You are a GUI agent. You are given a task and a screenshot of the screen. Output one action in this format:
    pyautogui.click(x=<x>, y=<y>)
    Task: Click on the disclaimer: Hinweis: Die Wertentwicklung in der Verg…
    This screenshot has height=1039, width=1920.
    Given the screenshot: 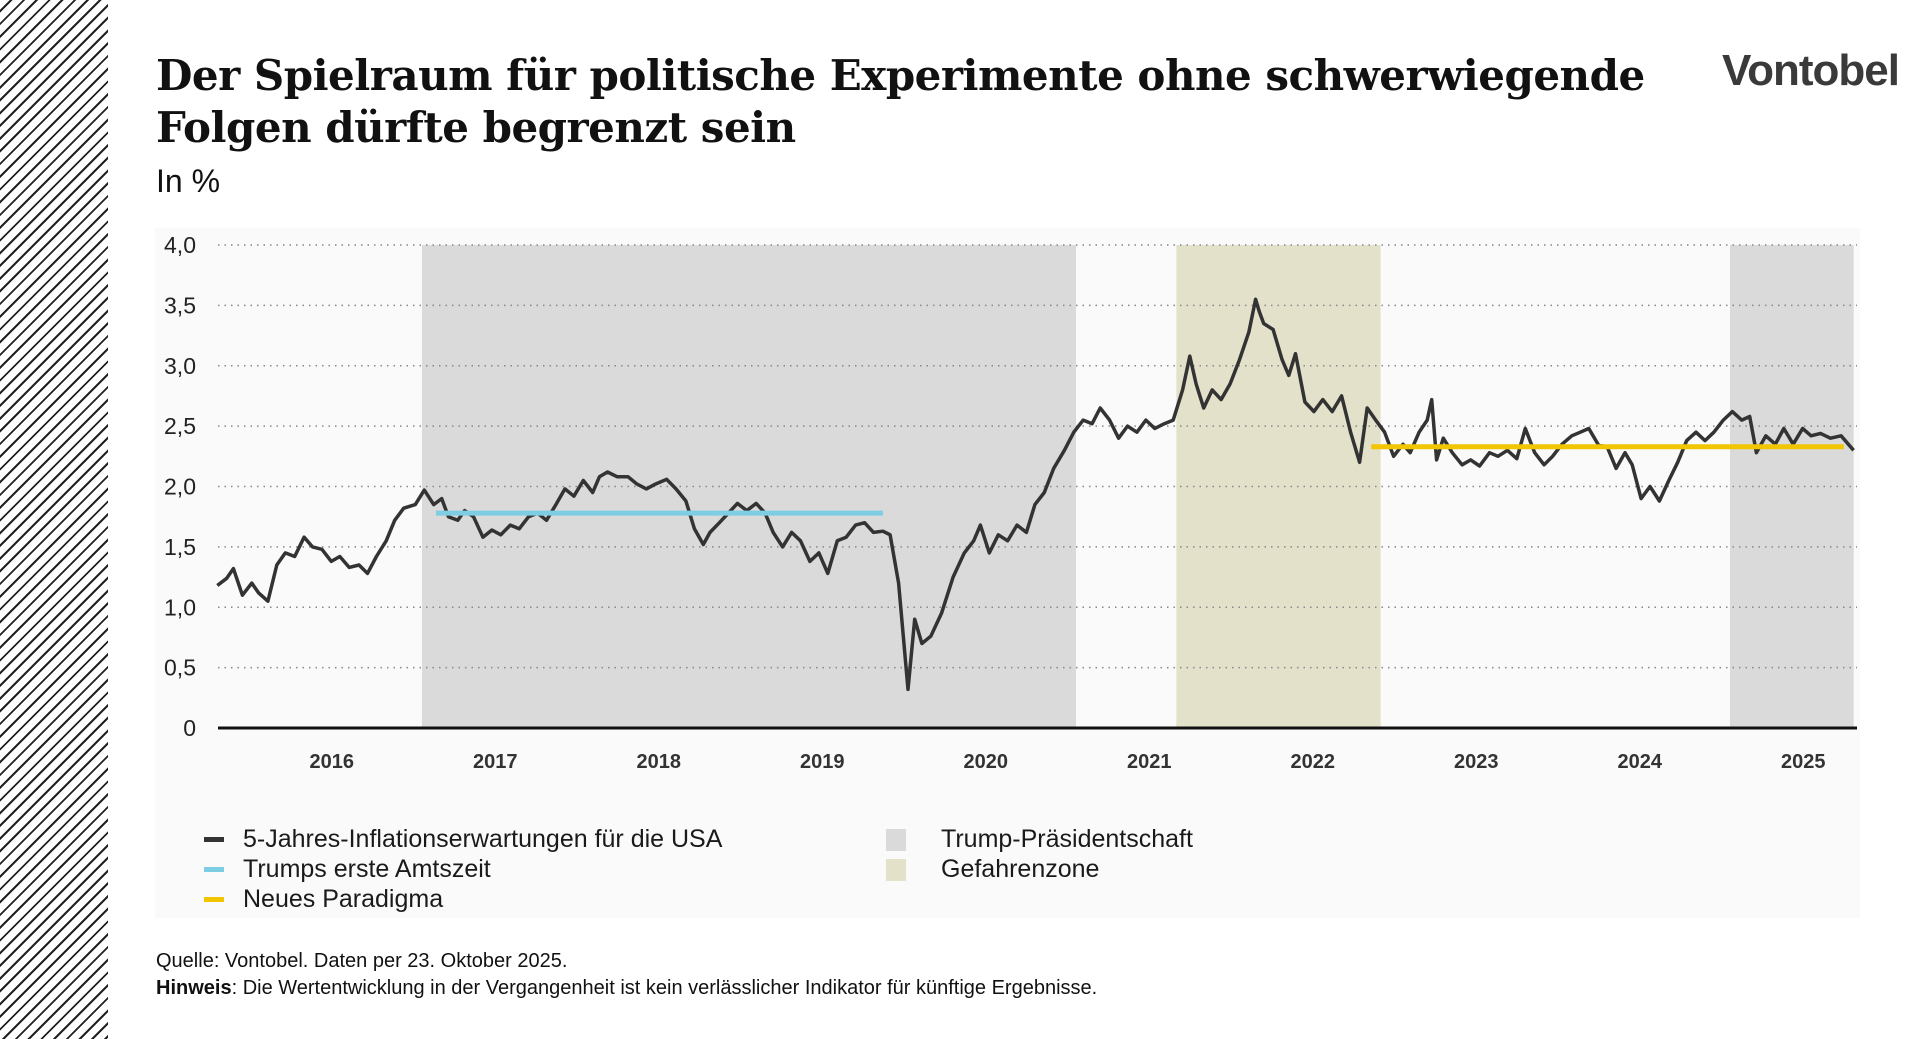 What is the action you would take?
    pyautogui.click(x=626, y=988)
    